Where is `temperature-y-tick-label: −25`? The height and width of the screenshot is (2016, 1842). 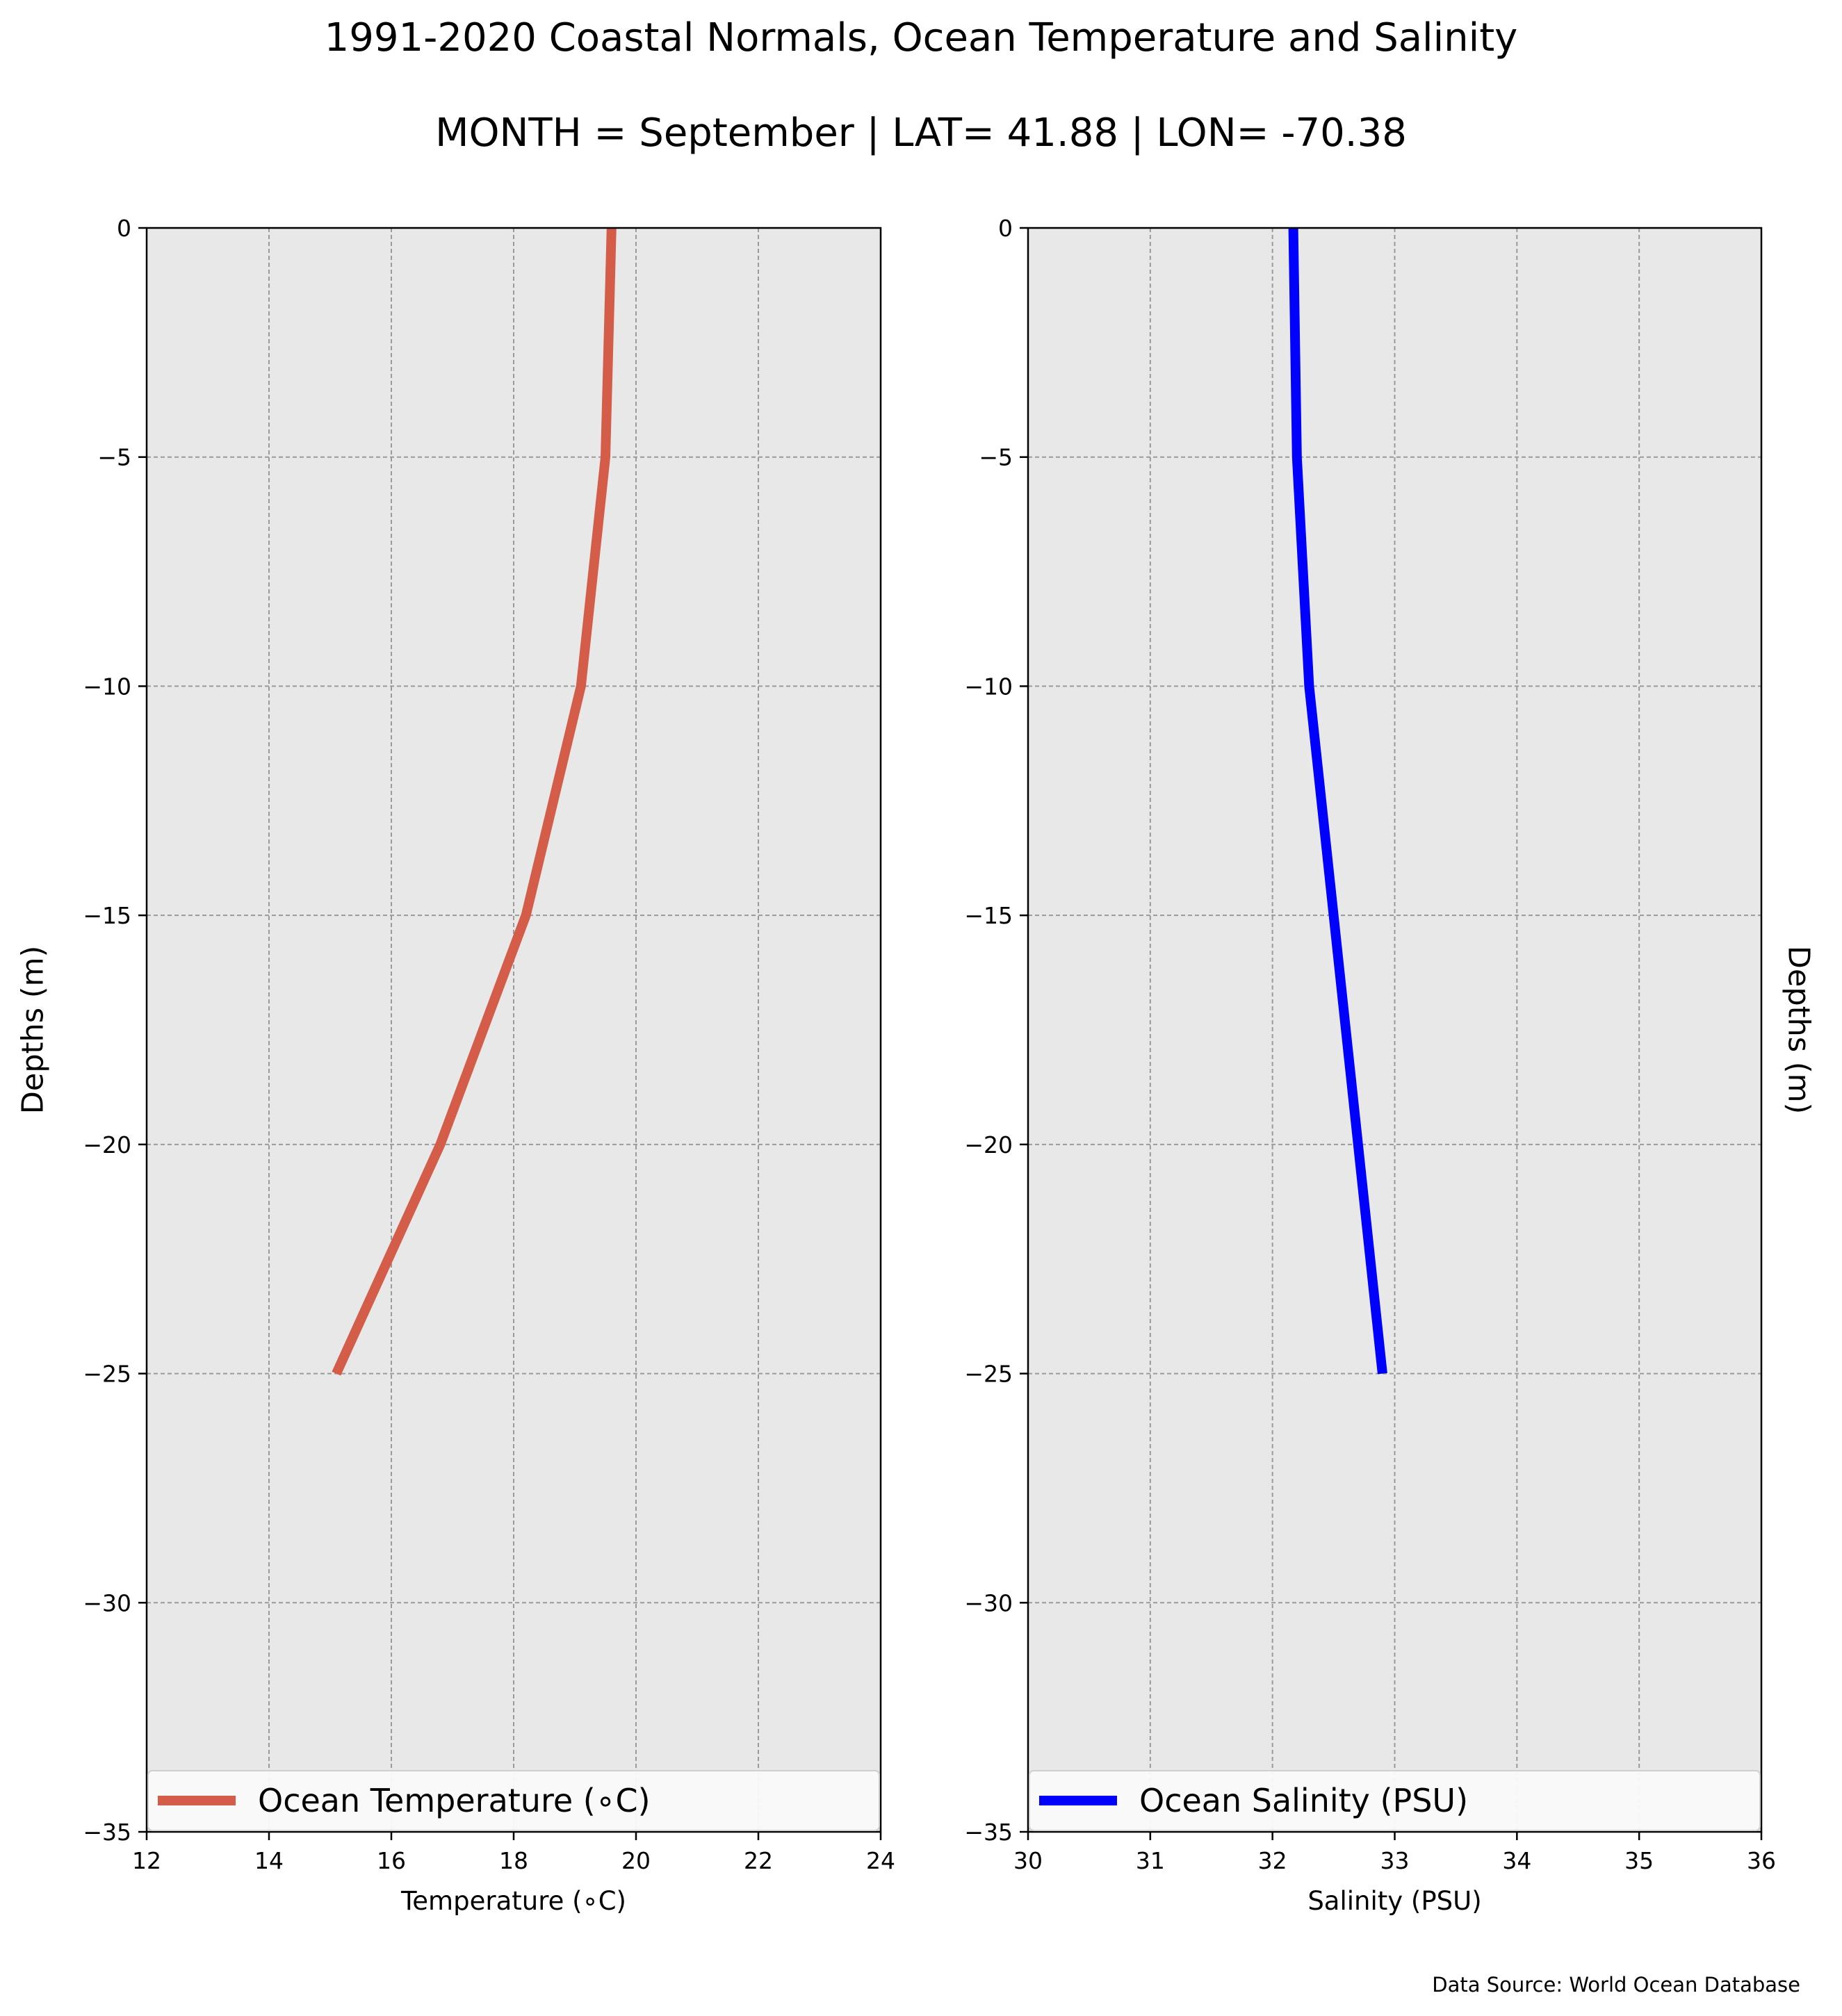 temperature-y-tick-label: −25 is located at coordinates (107, 1375).